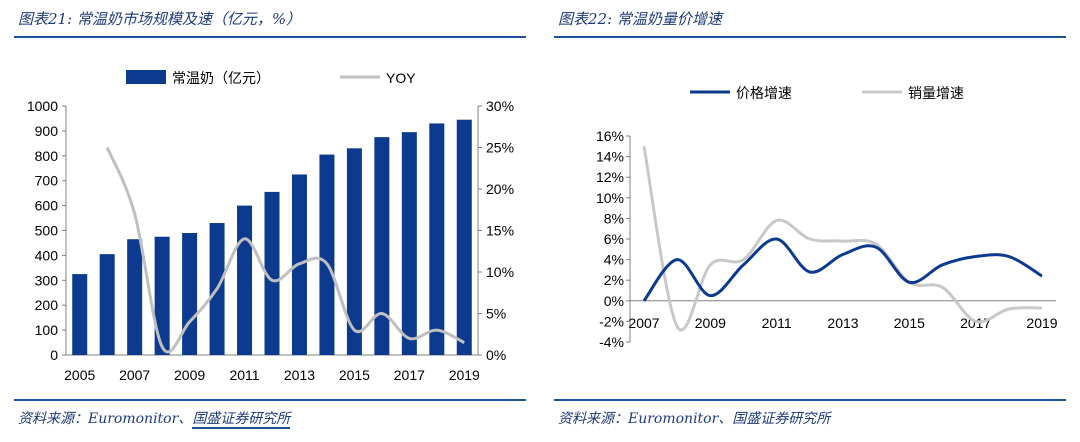 The image size is (1080, 442). Describe the element at coordinates (146, 77) in the screenshot. I see `legend-swatch-bar` at that location.